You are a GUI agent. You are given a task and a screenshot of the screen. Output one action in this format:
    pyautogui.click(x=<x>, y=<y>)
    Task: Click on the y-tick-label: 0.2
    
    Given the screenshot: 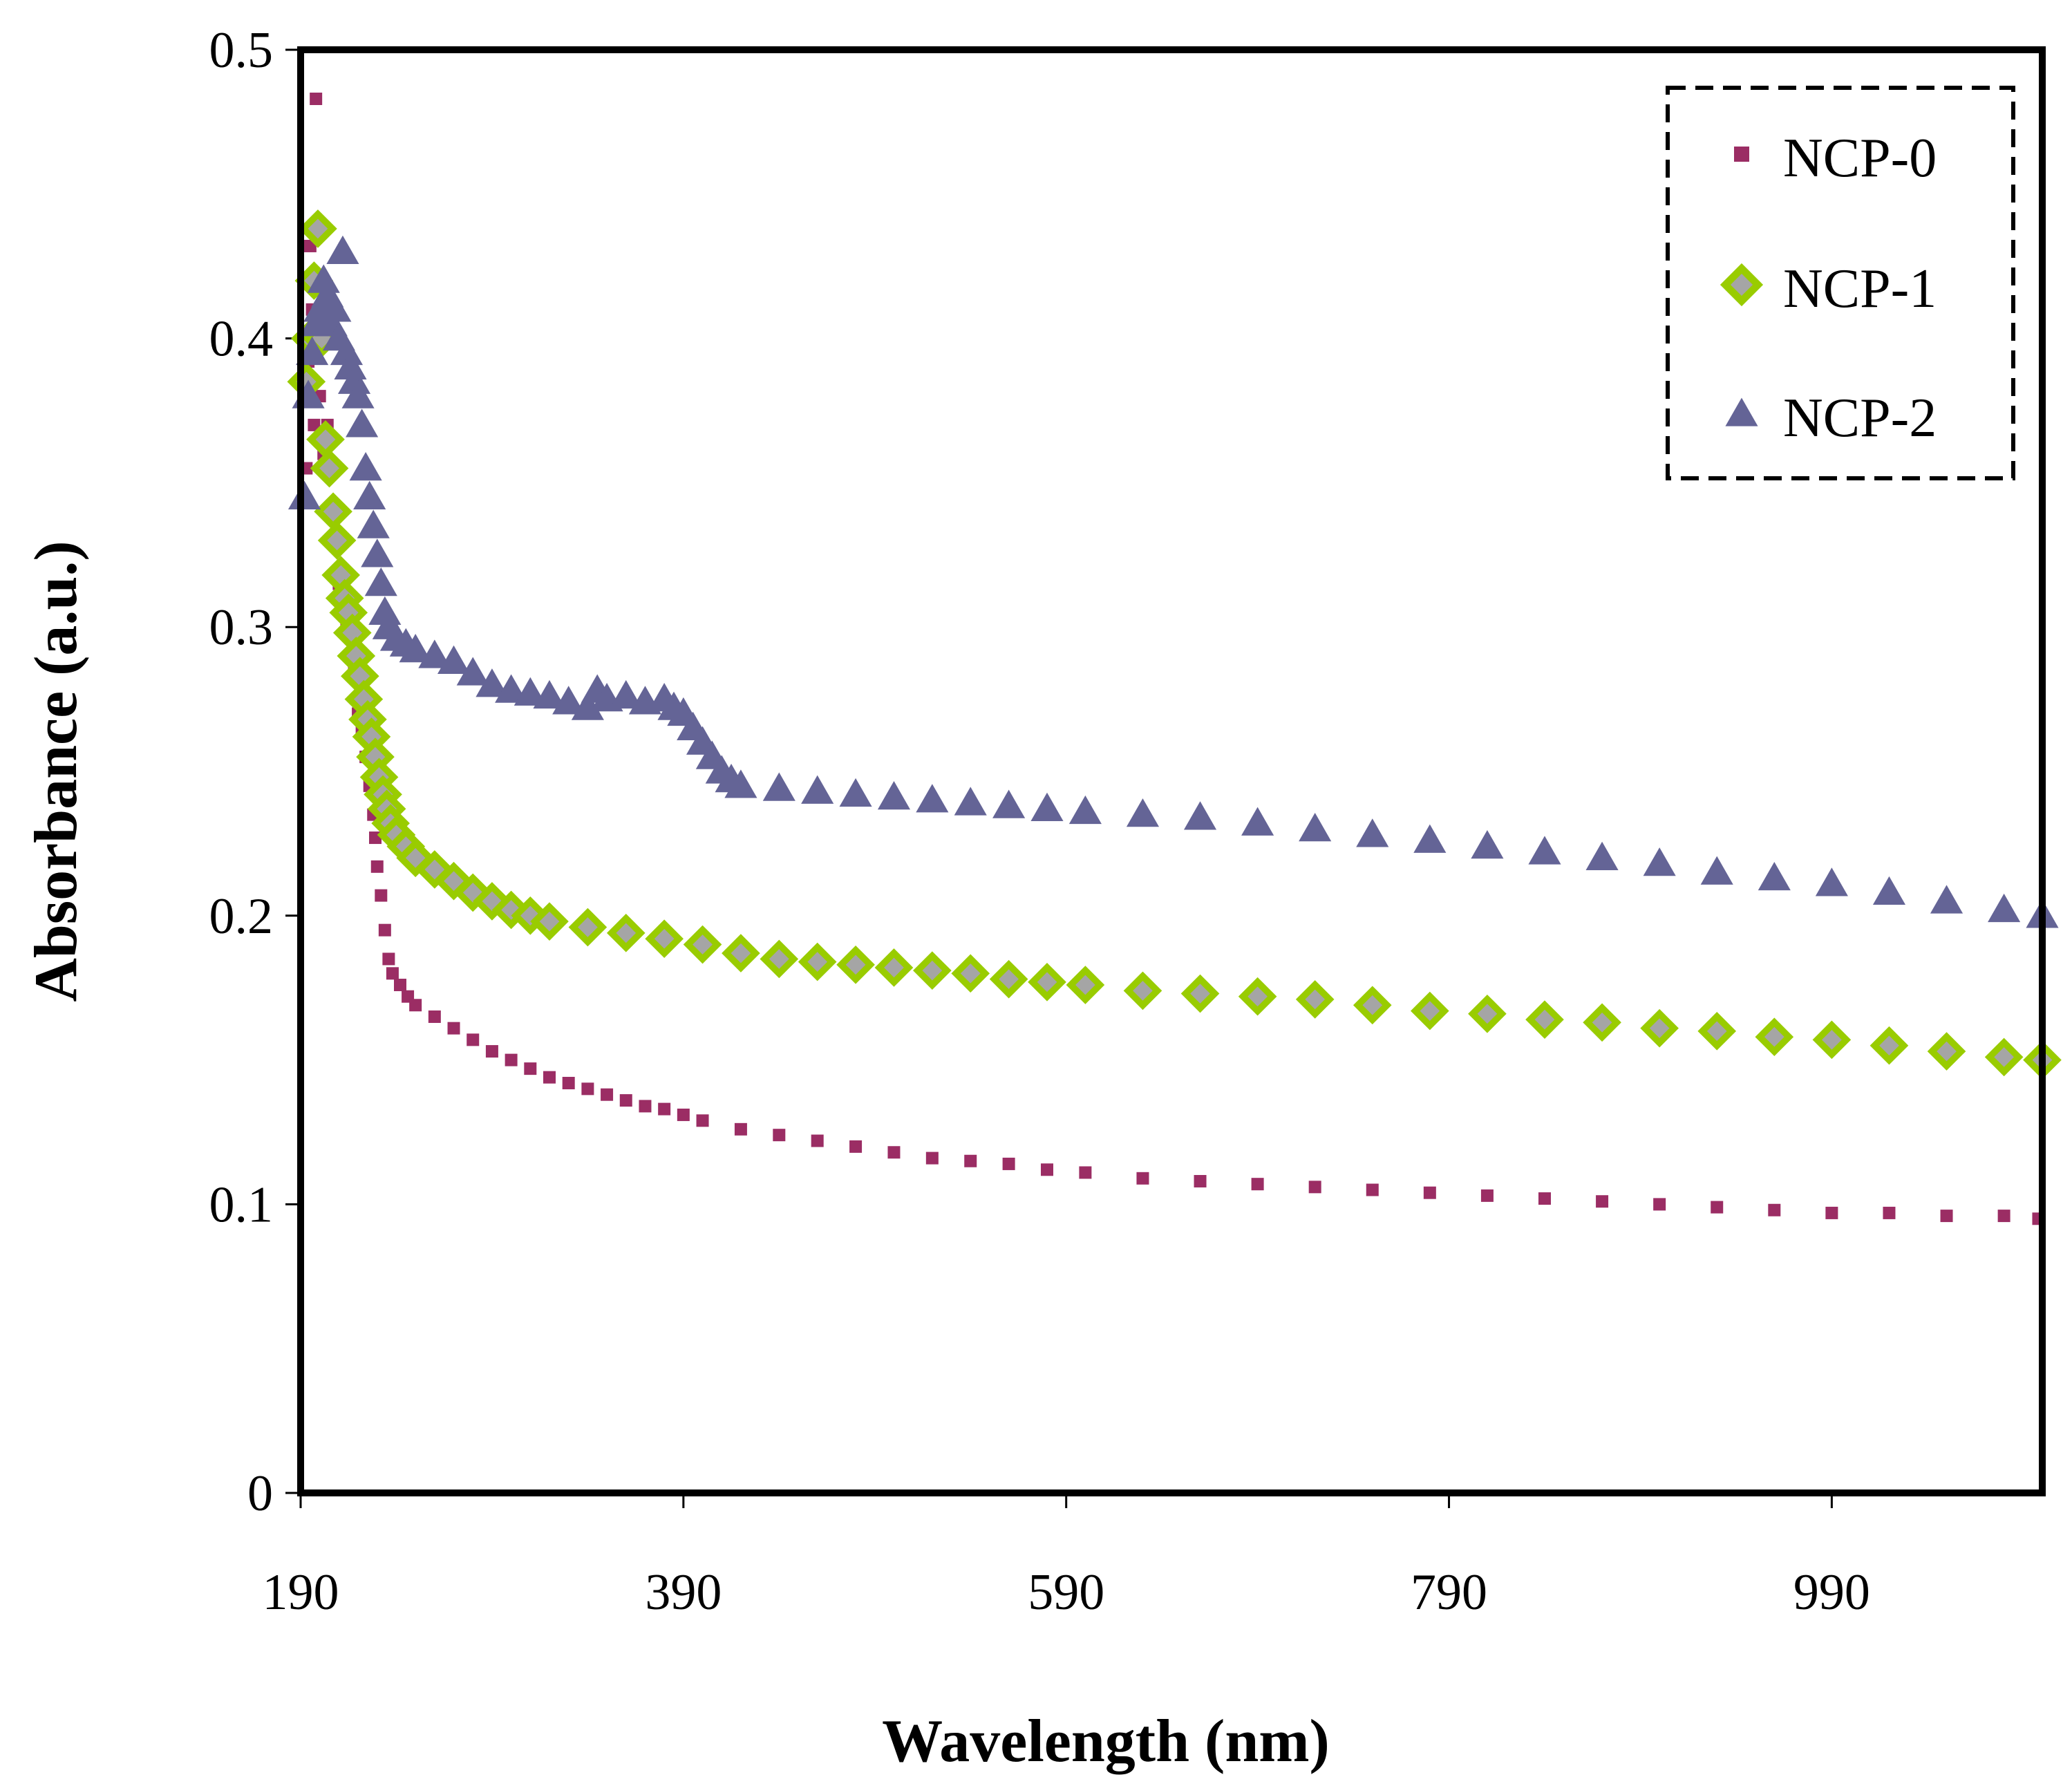 What is the action you would take?
    pyautogui.click(x=242, y=916)
    